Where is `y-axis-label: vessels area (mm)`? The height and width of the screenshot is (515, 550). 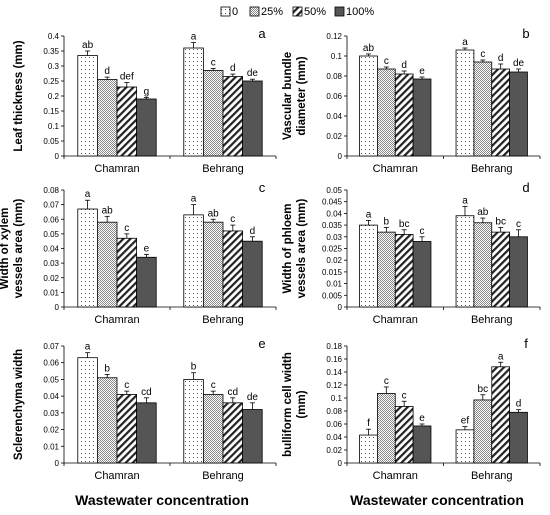 y-axis-label: vessels area (mm) is located at coordinates (19, 248).